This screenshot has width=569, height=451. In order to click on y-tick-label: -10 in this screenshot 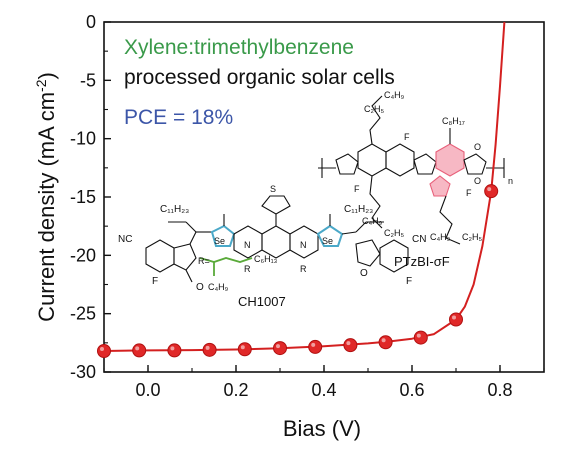, I will do `click(83, 139)`.